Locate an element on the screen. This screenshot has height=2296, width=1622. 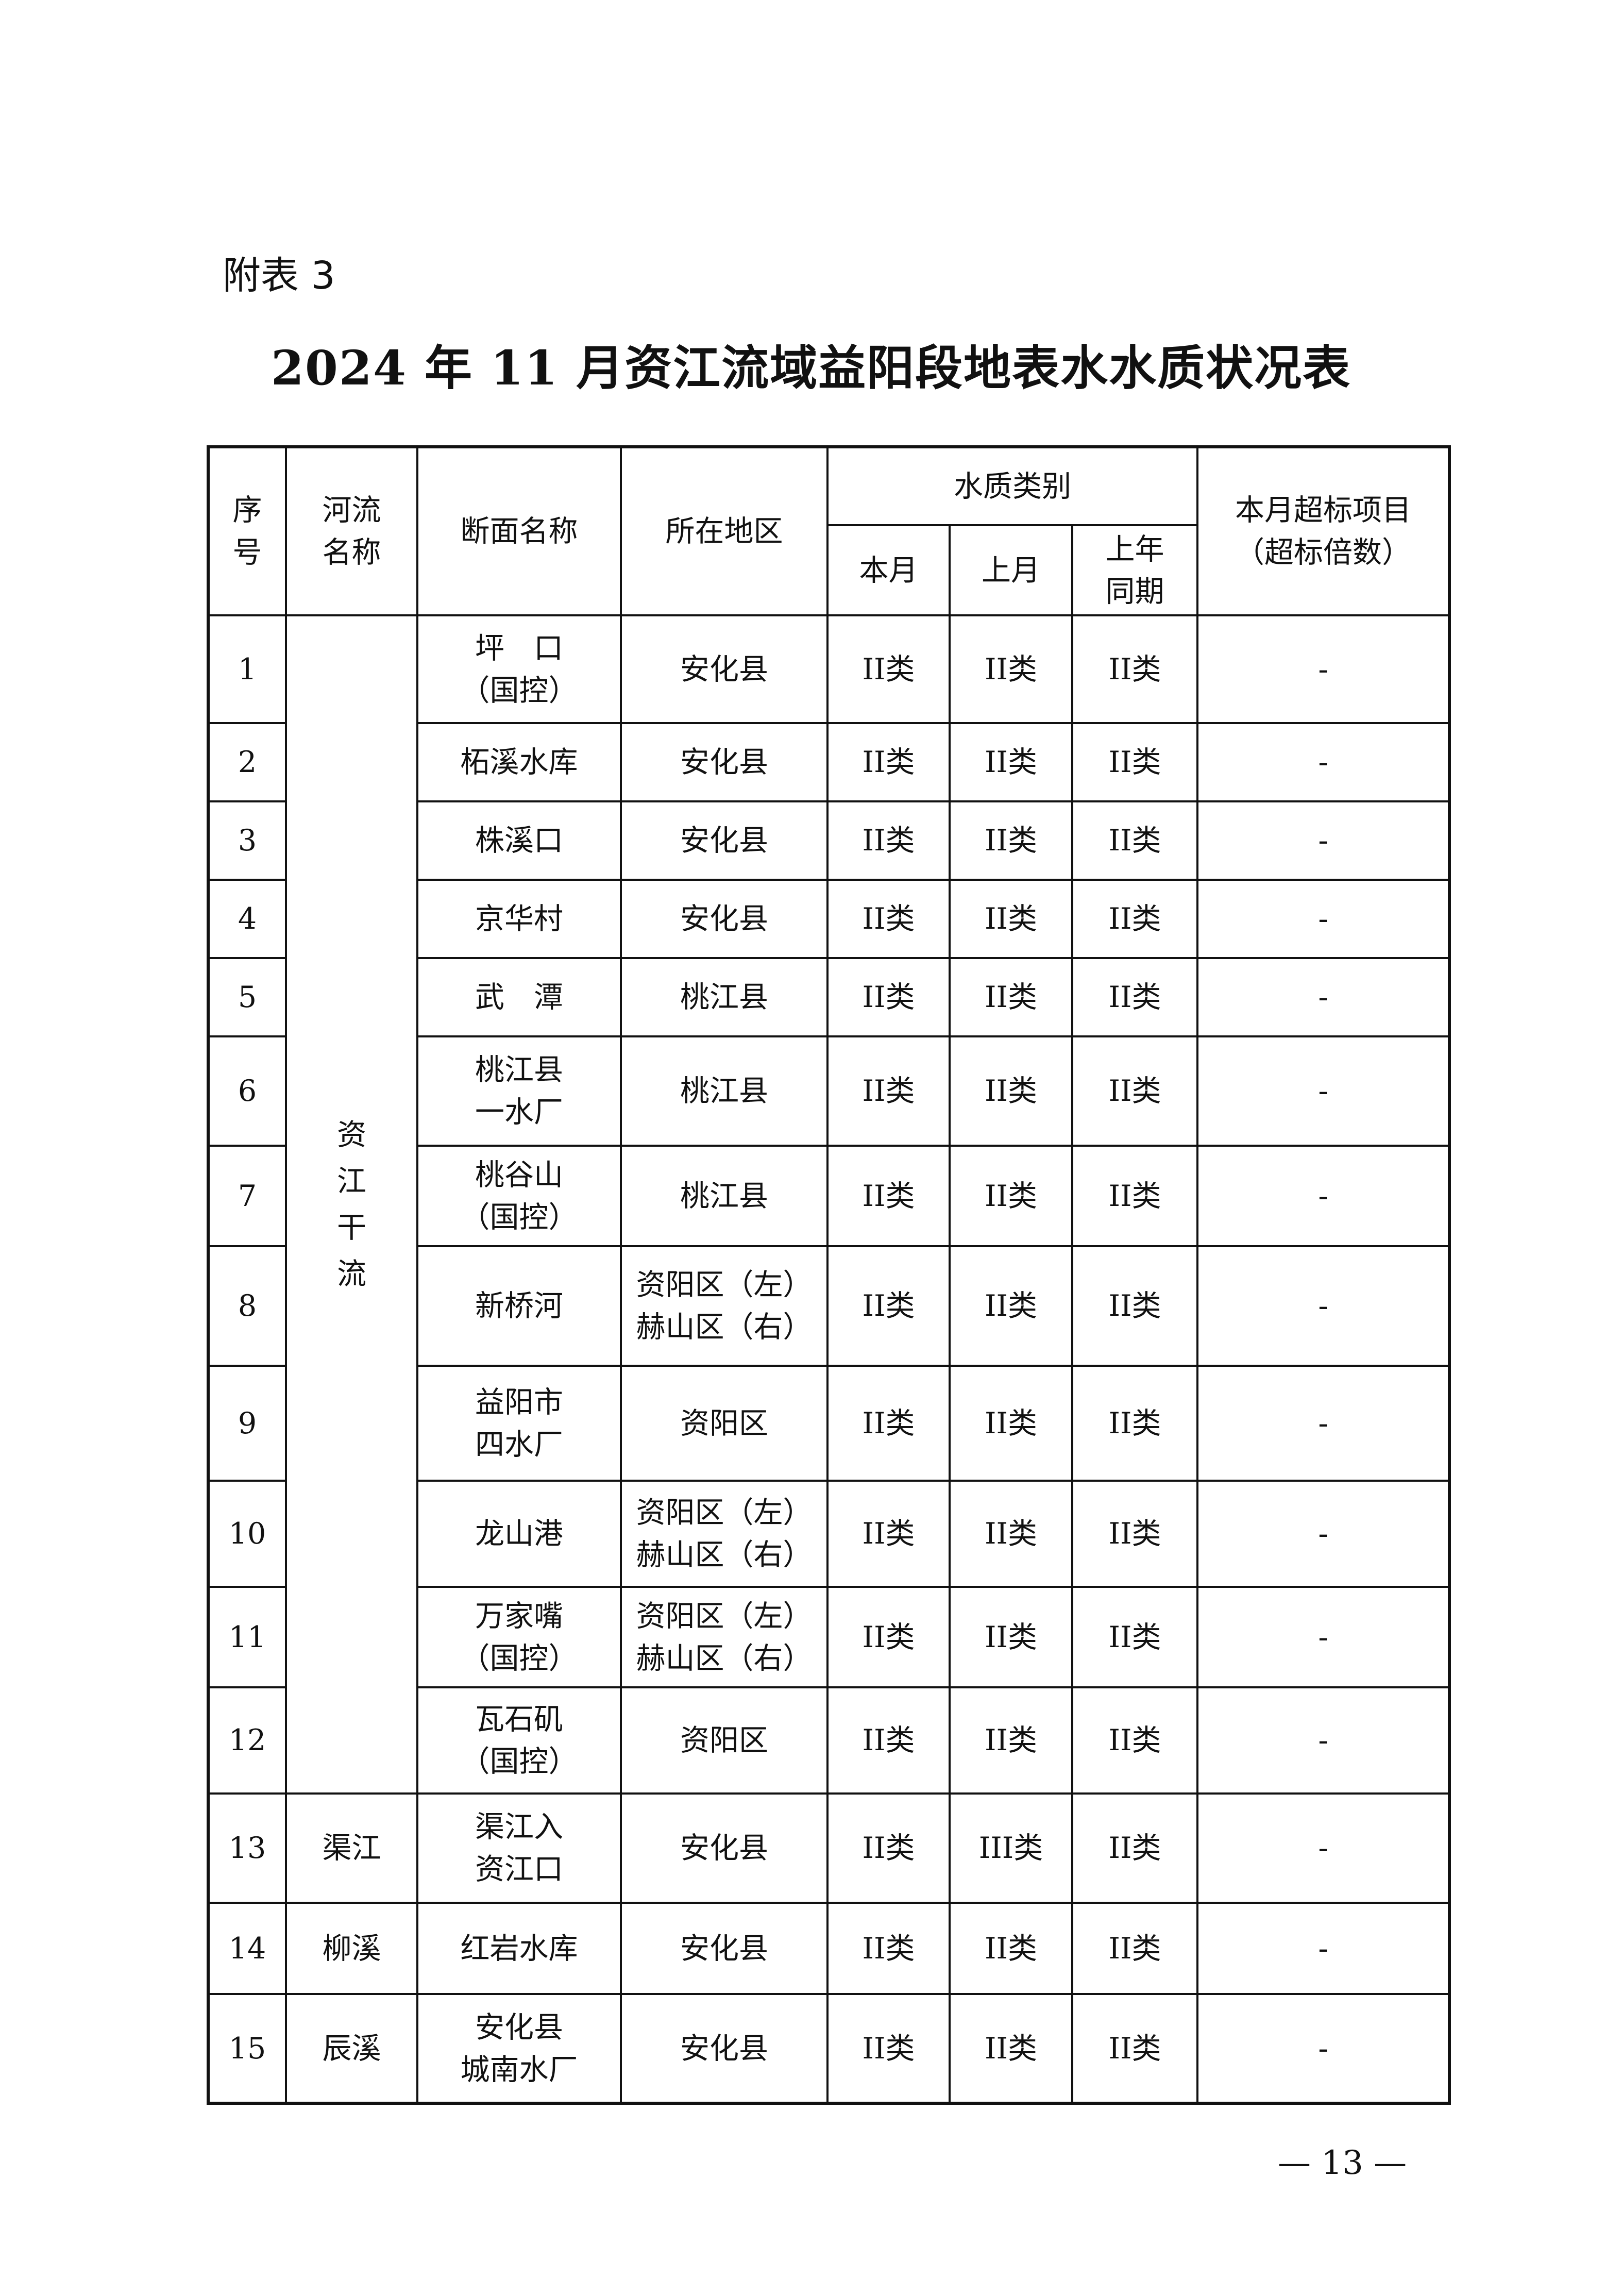
subheader-row: 本月 上月 上年 同期 is located at coordinates (828, 570).